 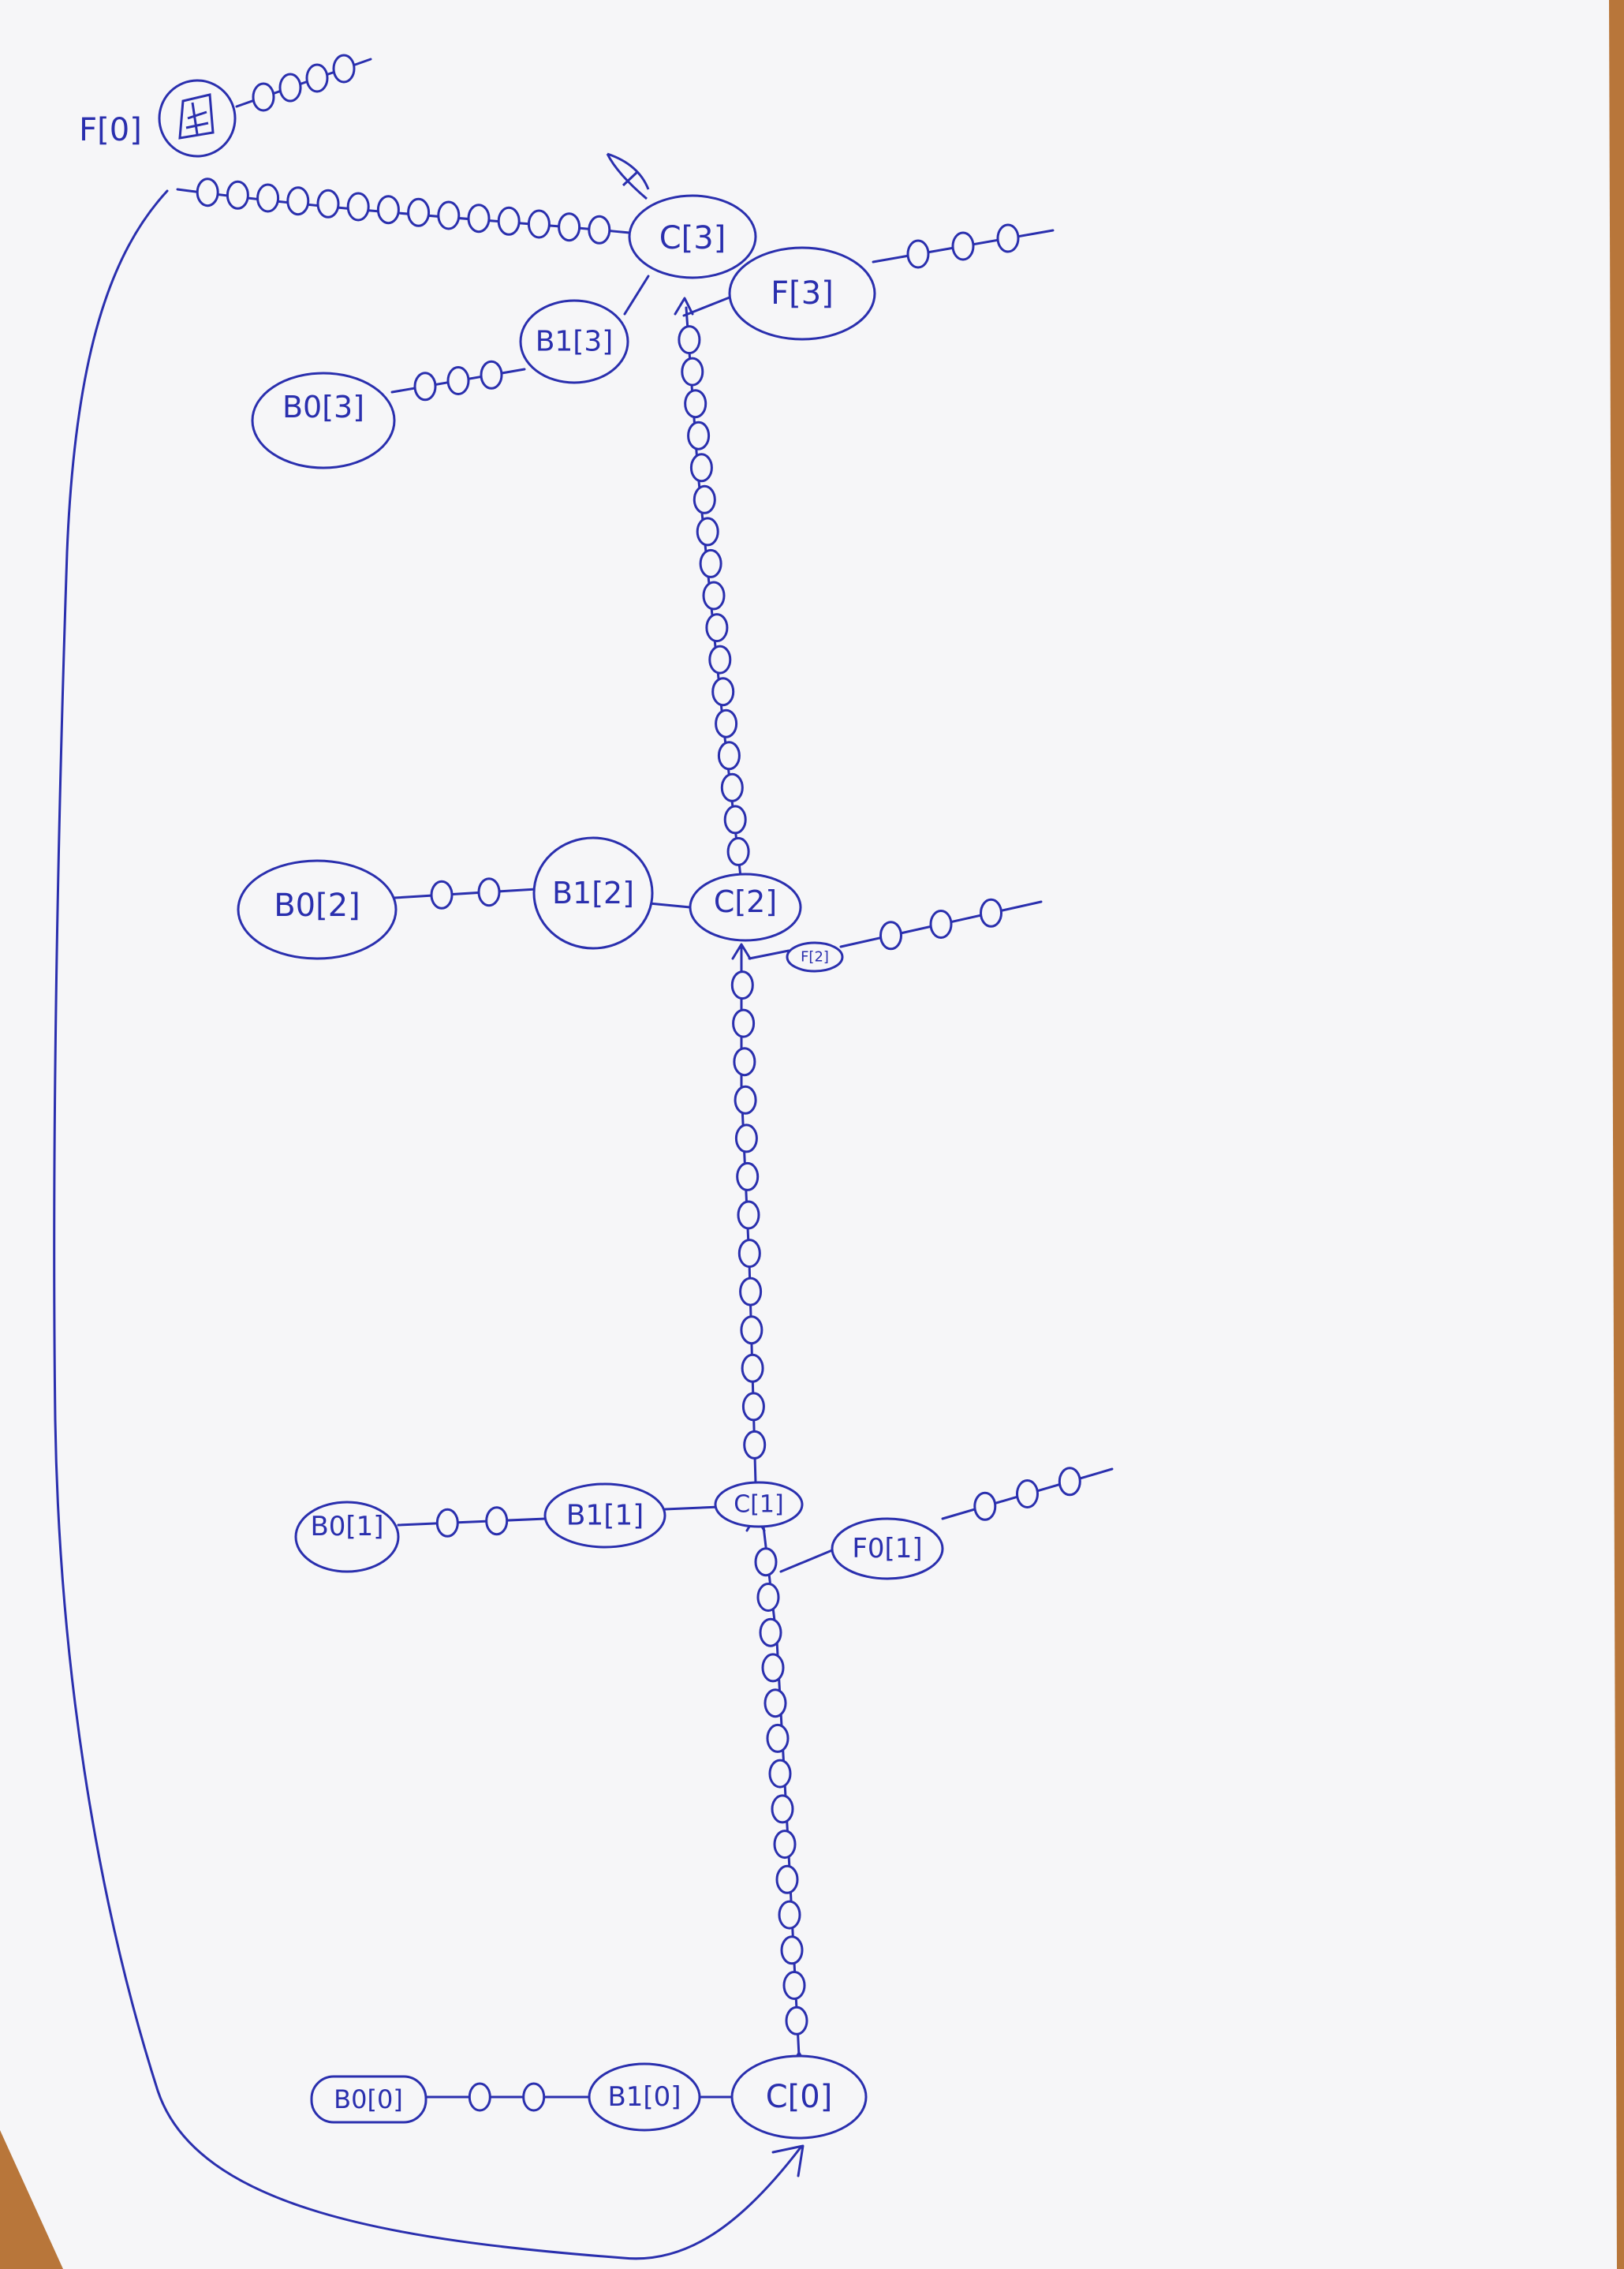 I want to click on node-c3-label: C[3], so click(x=692, y=238).